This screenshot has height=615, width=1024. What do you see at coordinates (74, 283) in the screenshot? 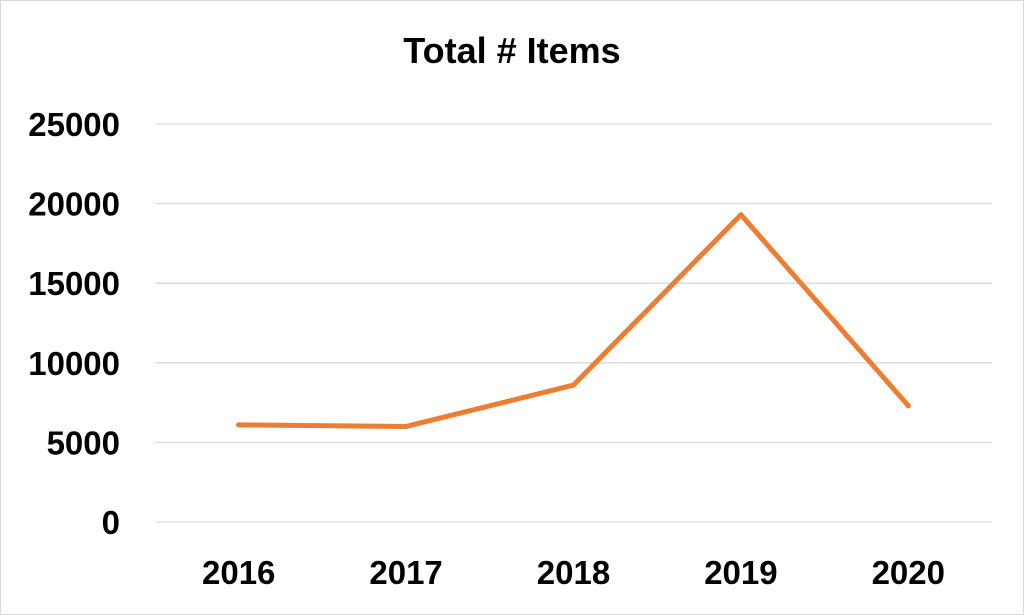
I see `y-tick-label: 15000` at bounding box center [74, 283].